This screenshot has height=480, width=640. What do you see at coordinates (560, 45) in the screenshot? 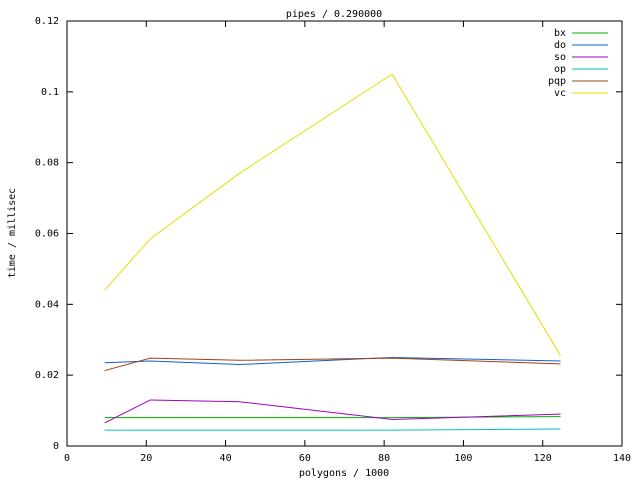
I see `legend-label: do` at bounding box center [560, 45].